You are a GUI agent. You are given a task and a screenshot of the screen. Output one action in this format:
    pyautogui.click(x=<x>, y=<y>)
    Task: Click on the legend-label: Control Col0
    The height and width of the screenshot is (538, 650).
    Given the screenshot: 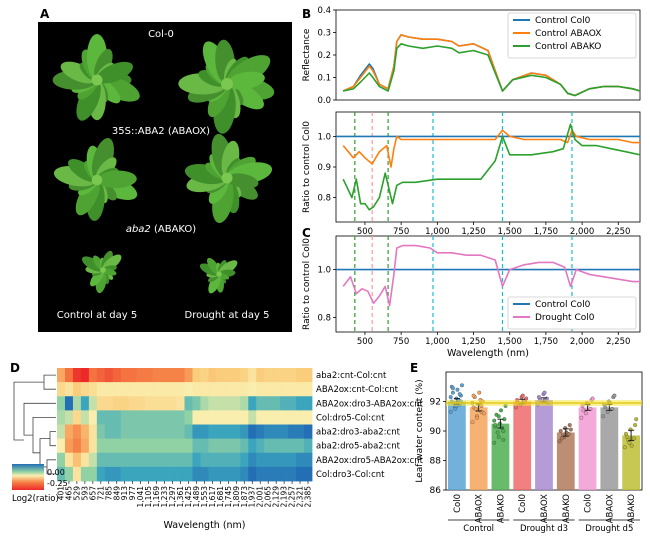 What is the action you would take?
    pyautogui.click(x=563, y=21)
    